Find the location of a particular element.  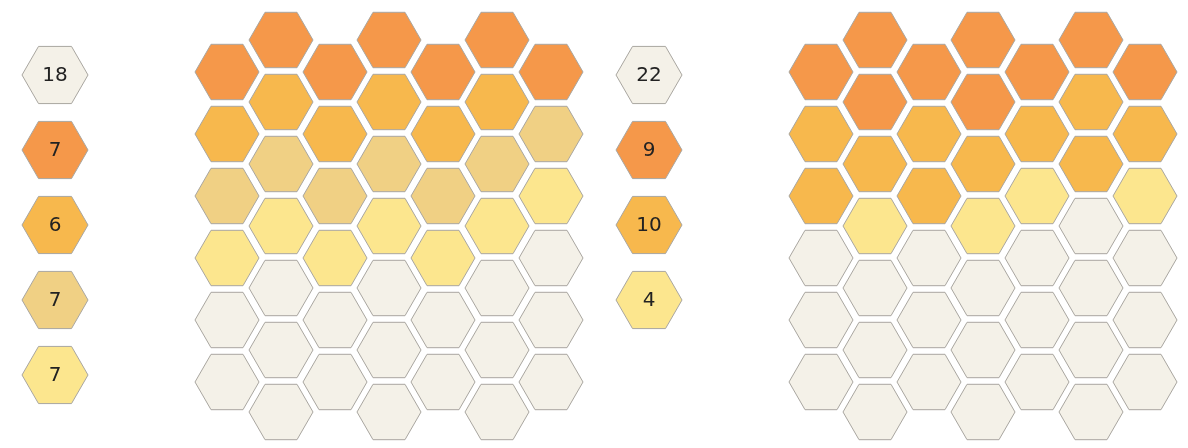

data-label: 4 is located at coordinates (649, 299).